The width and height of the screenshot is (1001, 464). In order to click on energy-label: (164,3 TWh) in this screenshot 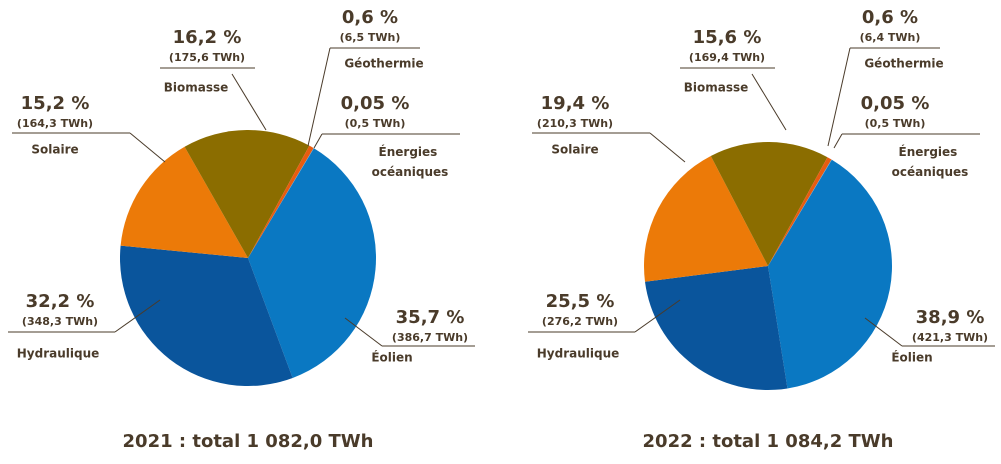, I will do `click(55, 123)`.